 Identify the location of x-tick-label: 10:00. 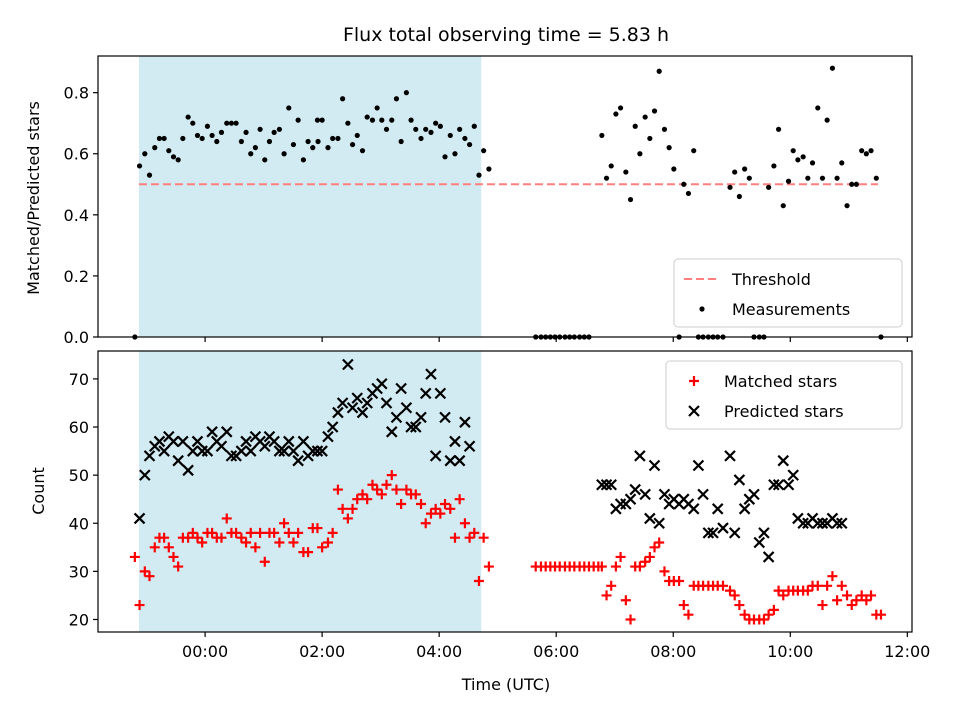
(790, 651).